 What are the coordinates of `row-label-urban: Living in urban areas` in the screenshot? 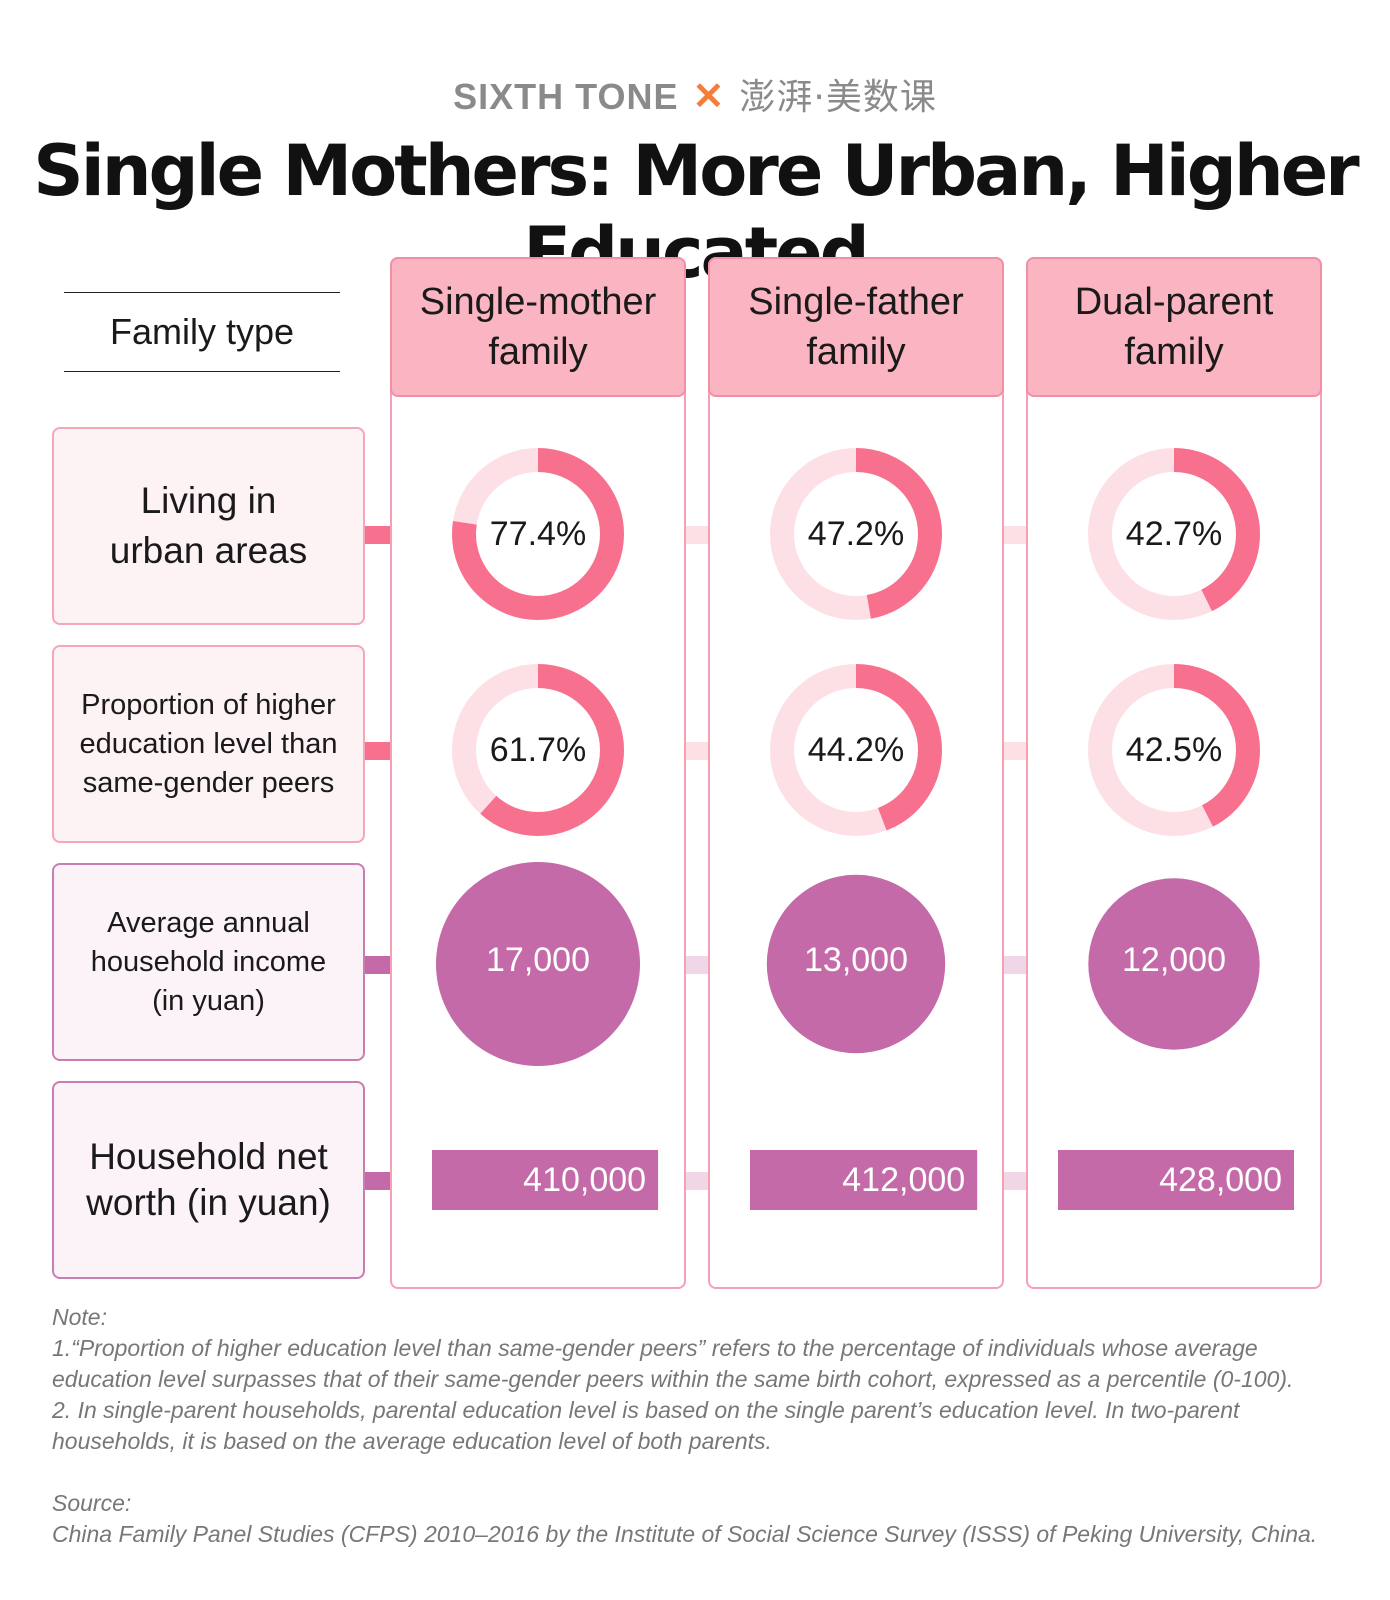 It's located at (208, 526).